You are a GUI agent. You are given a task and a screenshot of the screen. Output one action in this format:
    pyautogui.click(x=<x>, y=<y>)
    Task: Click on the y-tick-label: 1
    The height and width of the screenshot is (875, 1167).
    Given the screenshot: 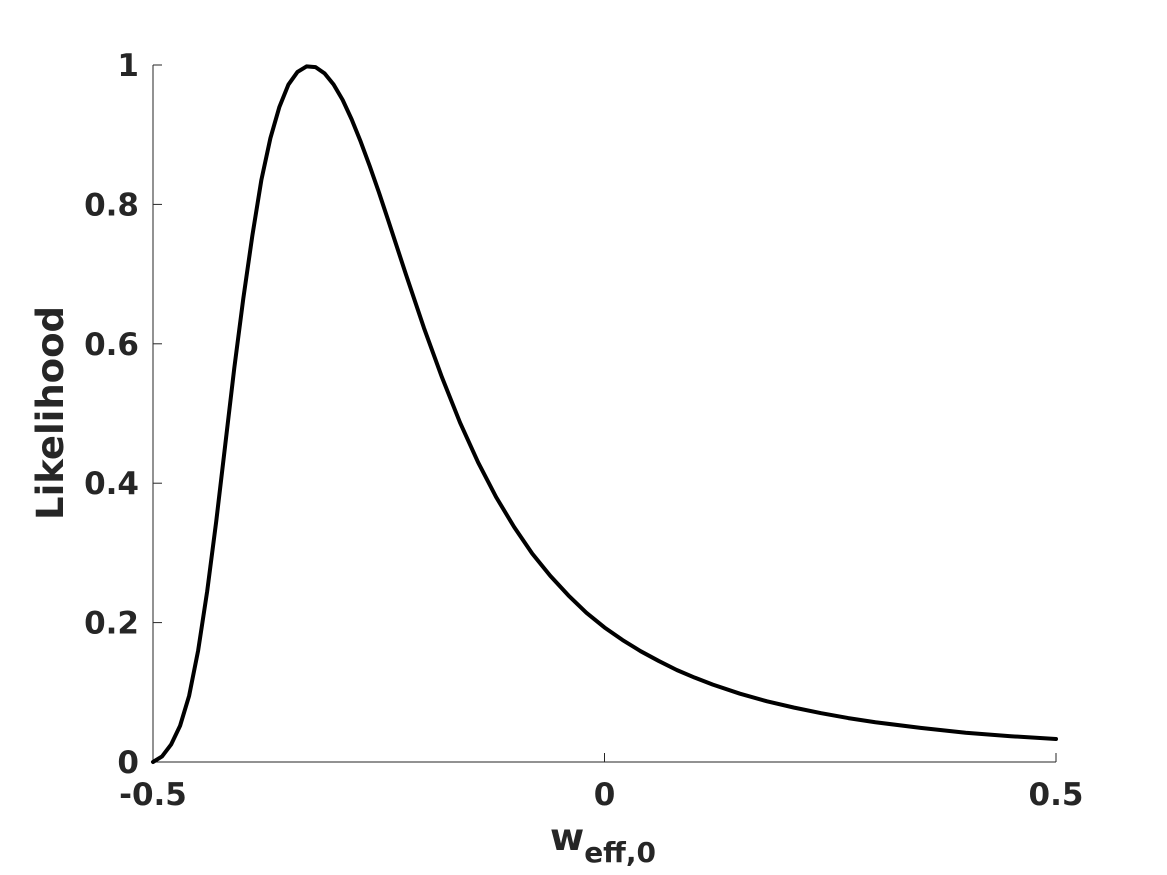 What is the action you would take?
    pyautogui.click(x=128, y=66)
    